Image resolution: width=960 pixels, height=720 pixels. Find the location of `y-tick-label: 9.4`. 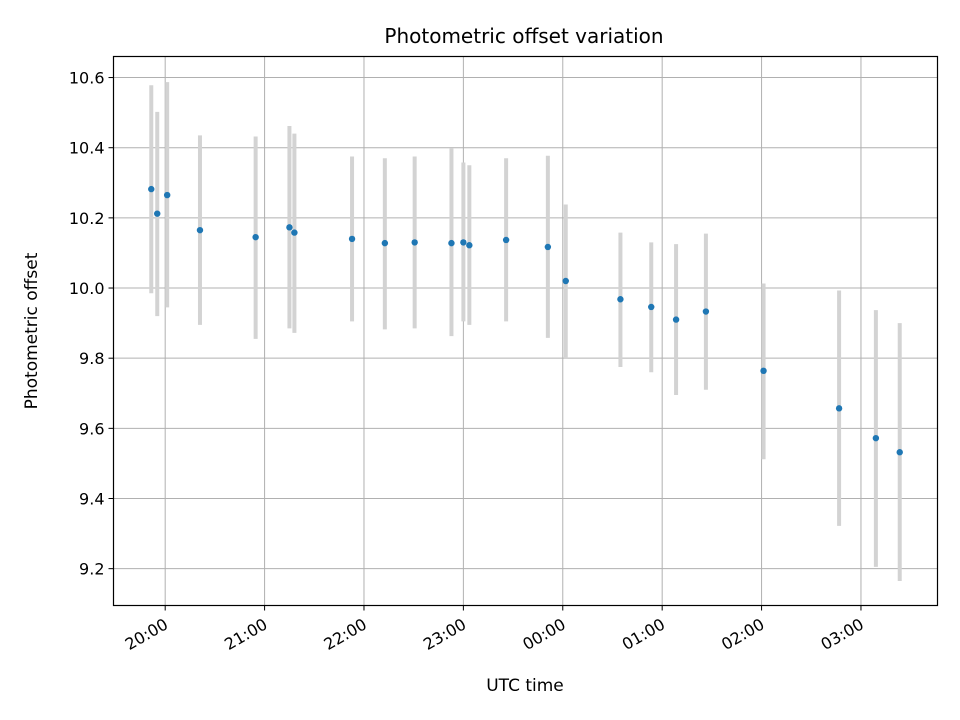

y-tick-label: 9.4 is located at coordinates (91, 499).